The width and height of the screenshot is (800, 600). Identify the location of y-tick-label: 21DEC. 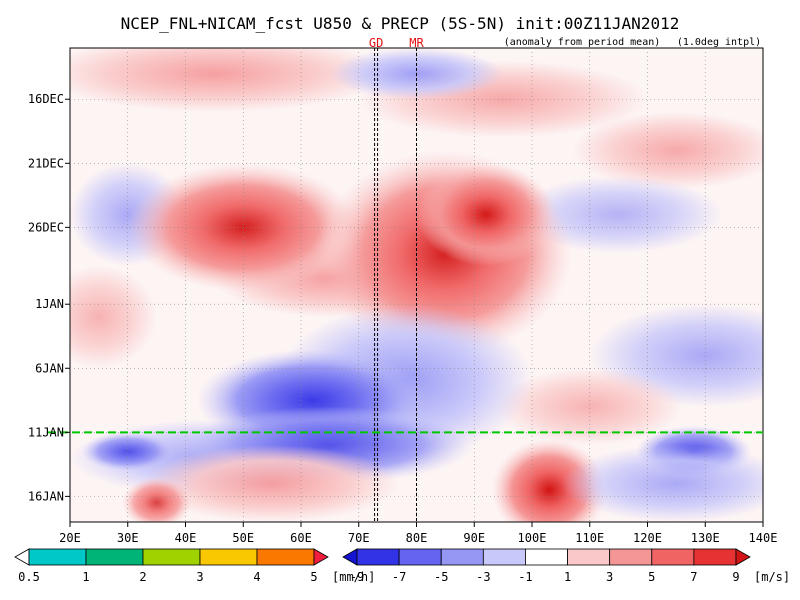
(46, 163).